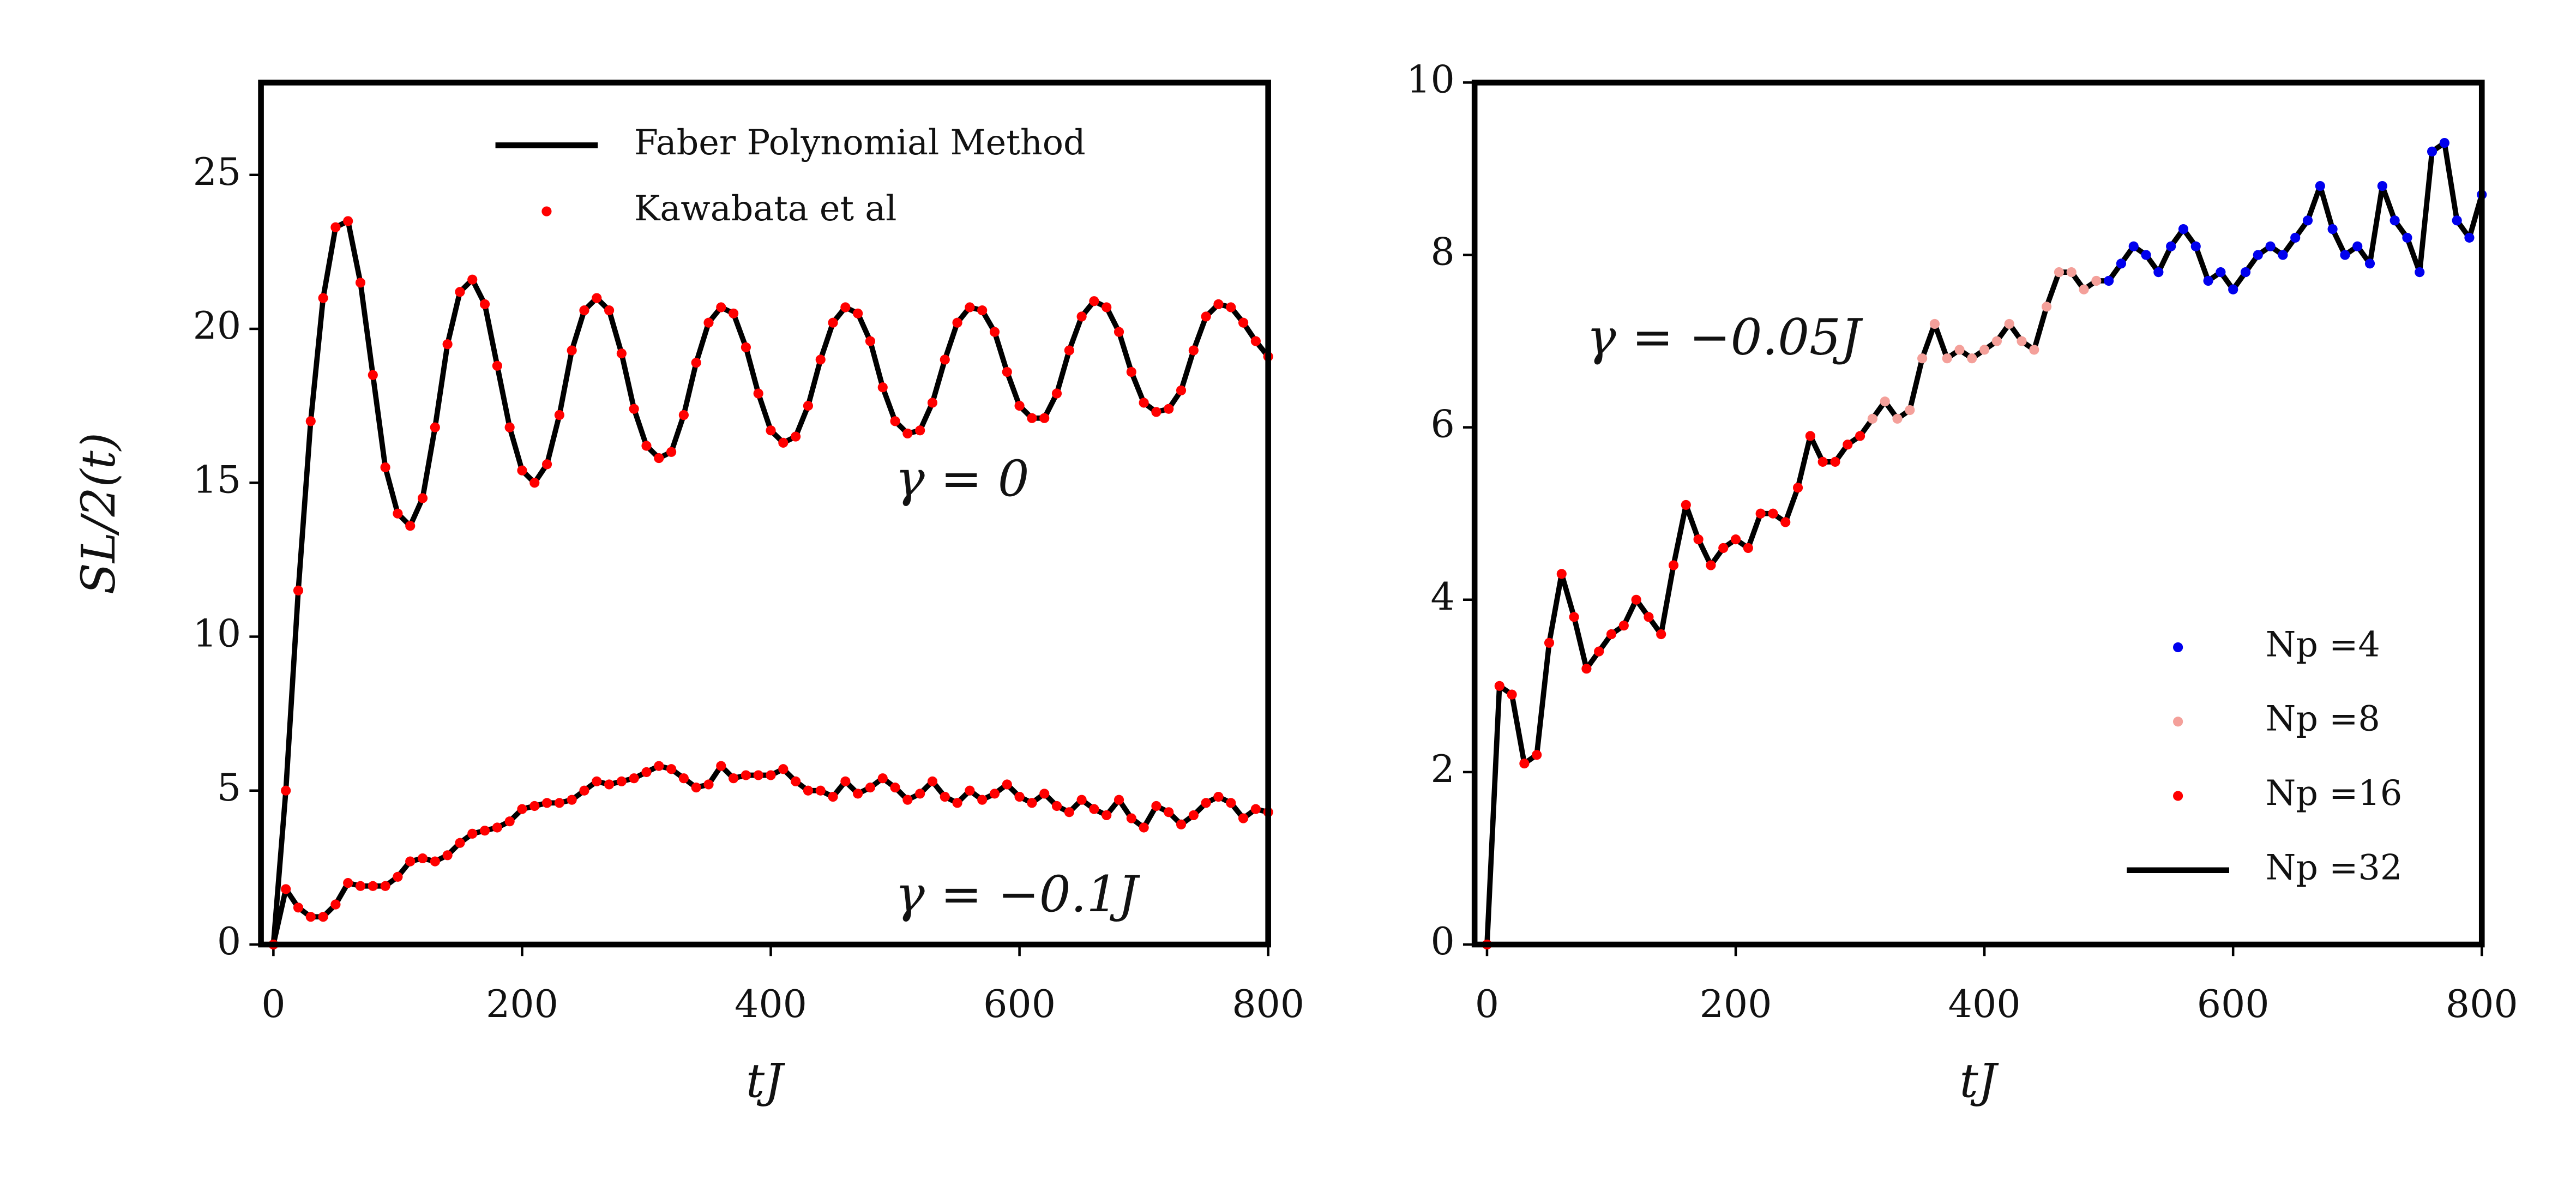 Image resolution: width=2576 pixels, height=1179 pixels. What do you see at coordinates (217, 326) in the screenshot?
I see `y-tick-label: 20` at bounding box center [217, 326].